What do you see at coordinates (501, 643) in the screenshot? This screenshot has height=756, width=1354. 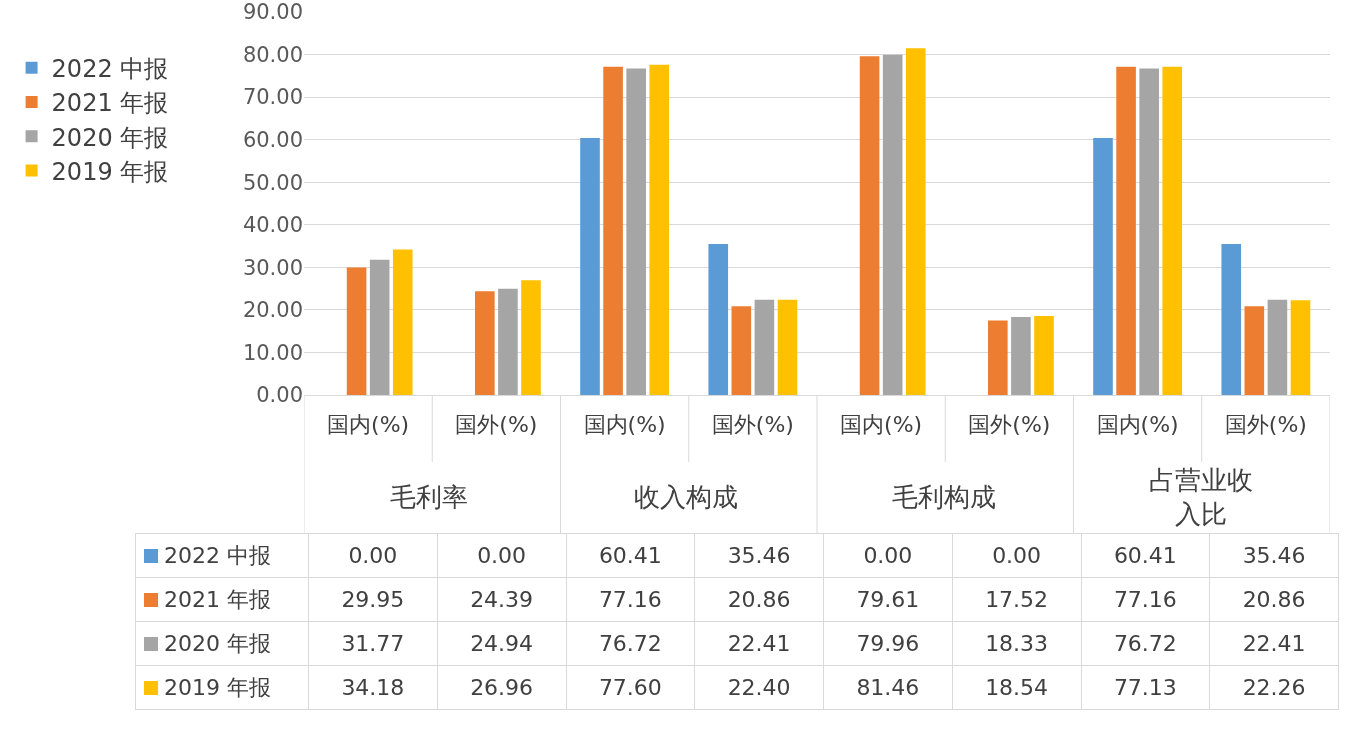 I see `data-label: 24.94` at bounding box center [501, 643].